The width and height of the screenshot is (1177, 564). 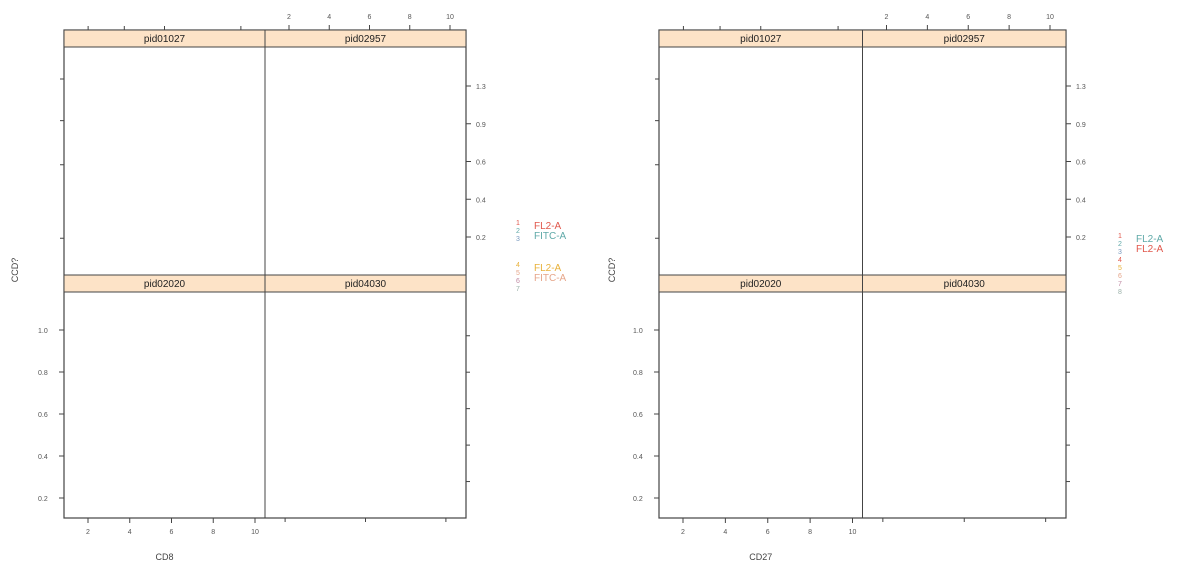 I want to click on chart1-y-tick-label-left: 0.2, so click(x=43, y=499).